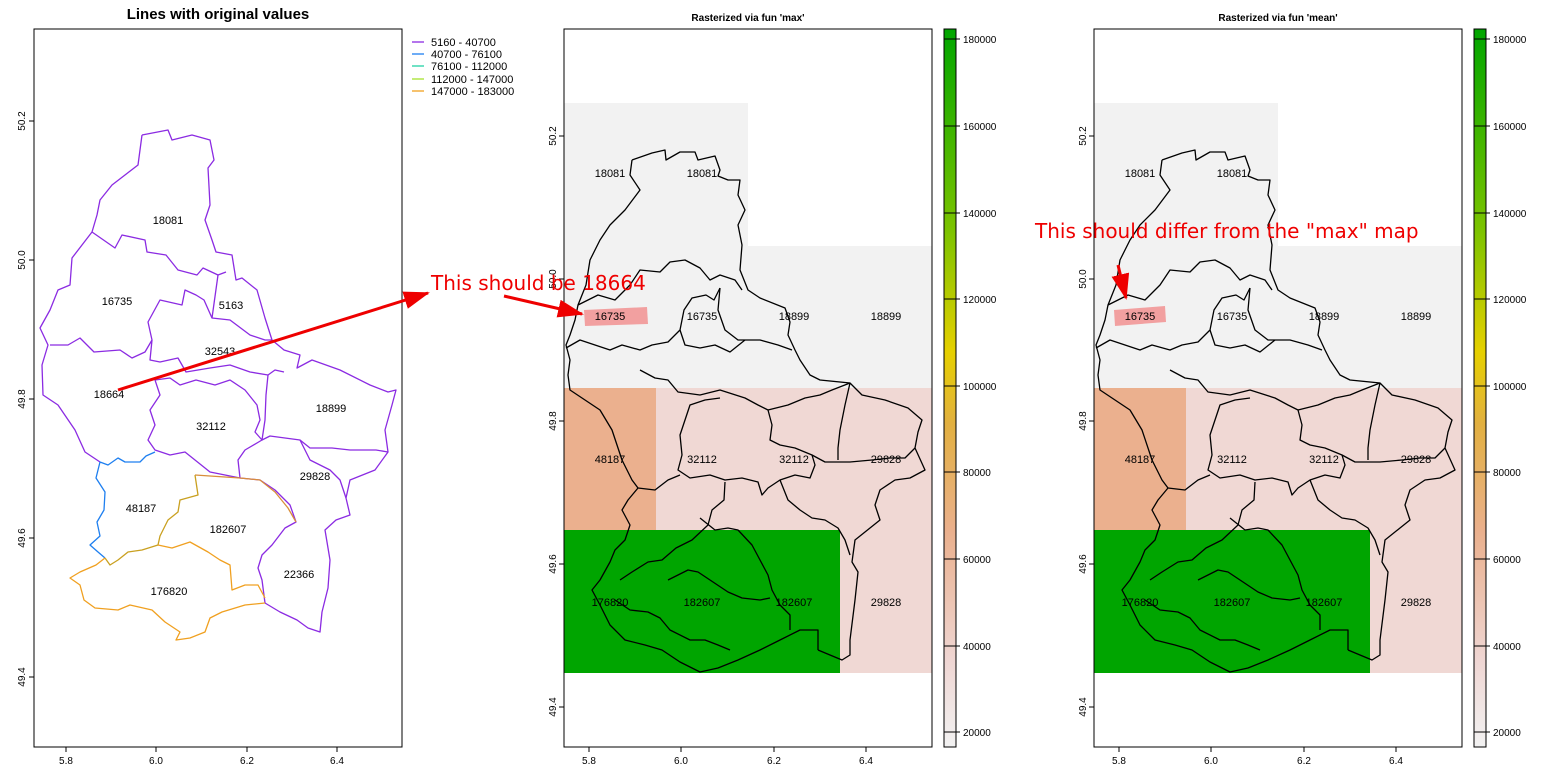  What do you see at coordinates (1507, 473) in the screenshot?
I see `colorbar-tick: 80000` at bounding box center [1507, 473].